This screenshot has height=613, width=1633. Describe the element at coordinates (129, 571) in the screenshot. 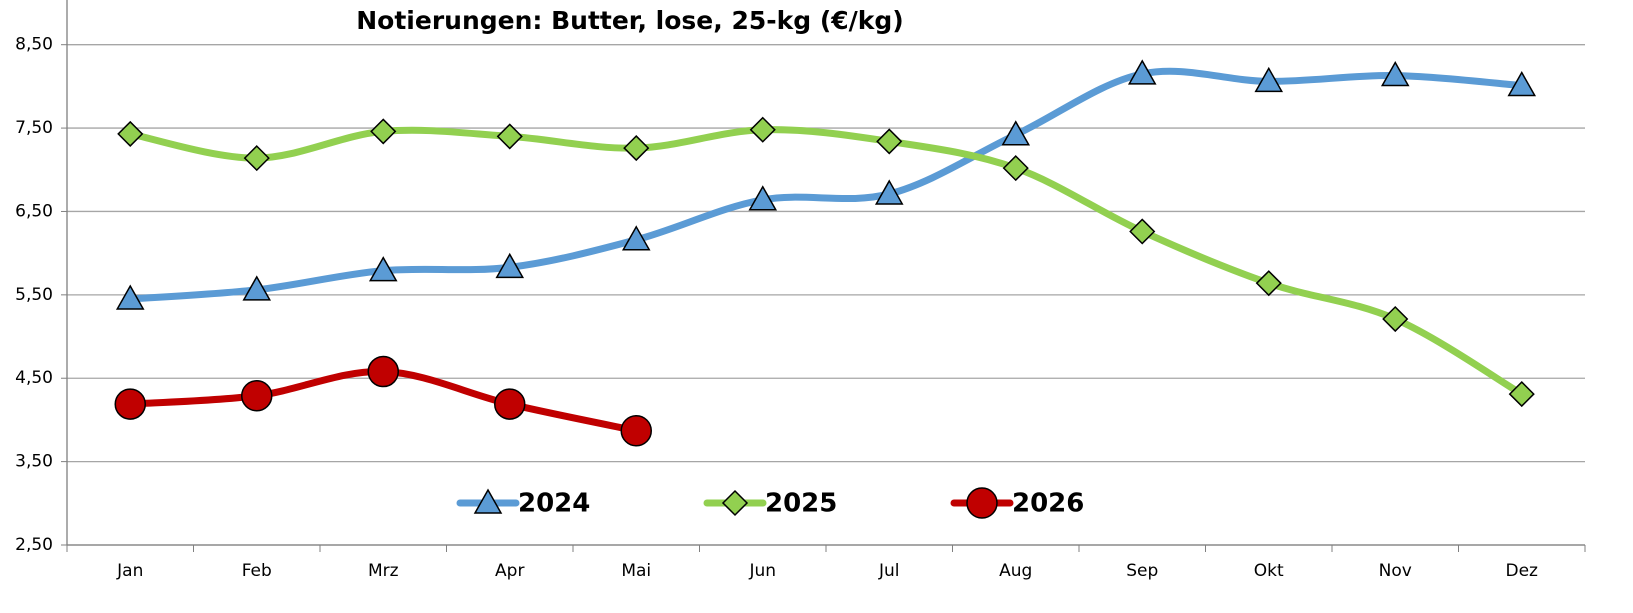

I see `x-tick-label: Jan` at that location.